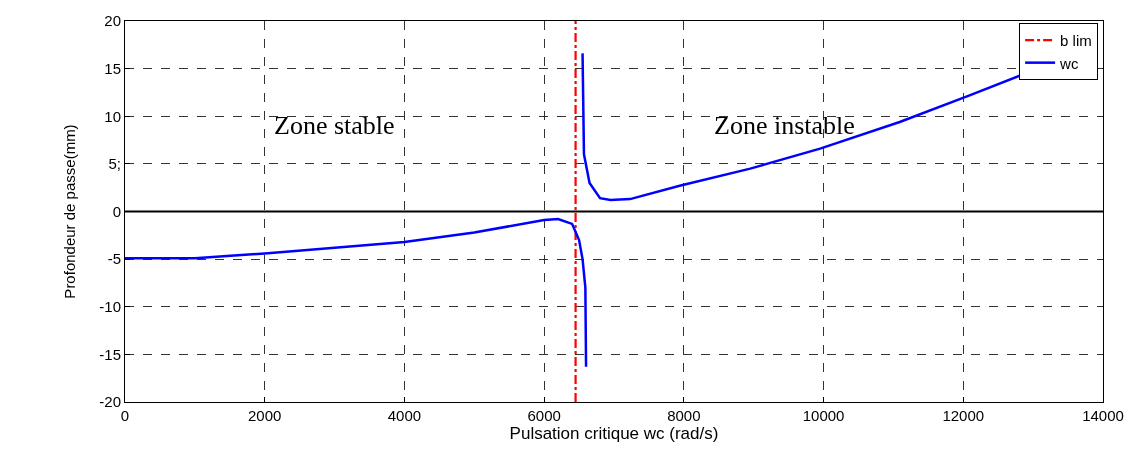 This screenshot has width=1140, height=457. I want to click on x-tick-label: 12000, so click(963, 415).